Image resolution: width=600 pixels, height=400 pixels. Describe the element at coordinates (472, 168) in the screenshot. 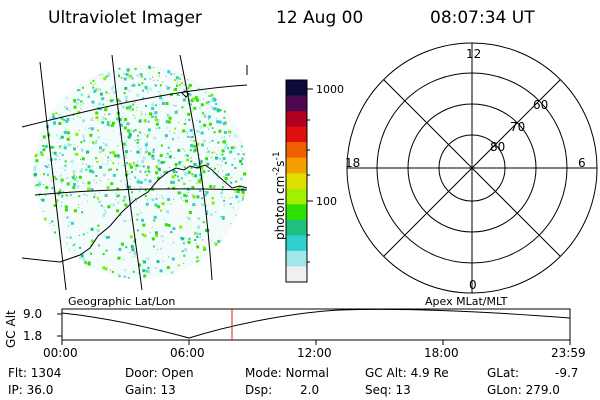

I see `polar-diagonal` at that location.